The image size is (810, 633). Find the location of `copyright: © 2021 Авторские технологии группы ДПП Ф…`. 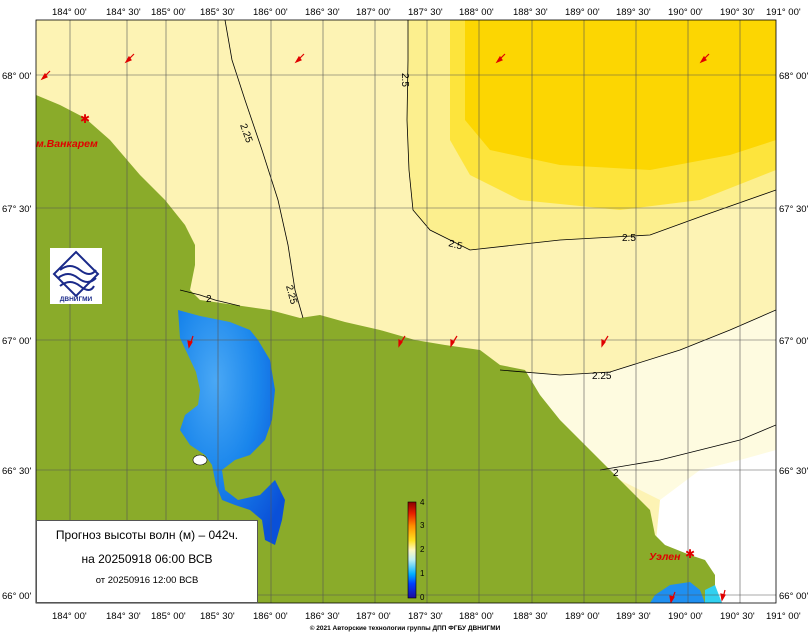

copyright: © 2021 Авторские технологии группы ДПП Ф… is located at coordinates (405, 628).